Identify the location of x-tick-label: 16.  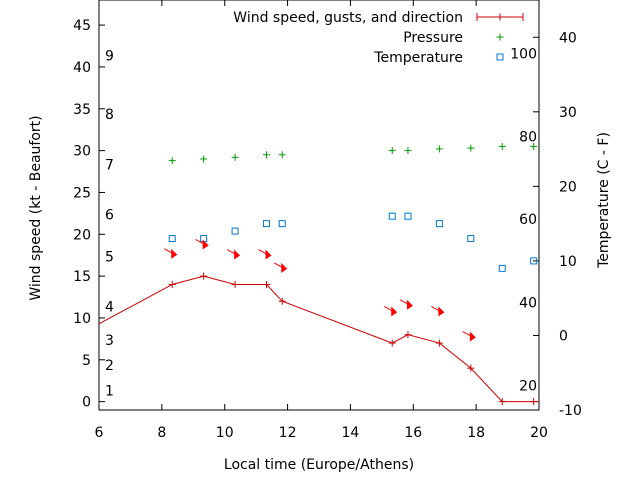
(413, 433).